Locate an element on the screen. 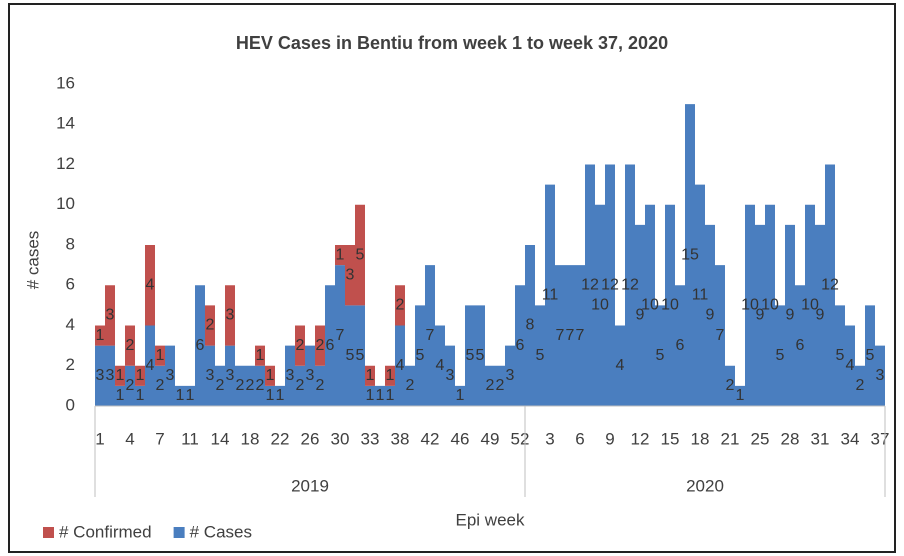 The height and width of the screenshot is (556, 904). x-tick-label: 7 is located at coordinates (159, 438).